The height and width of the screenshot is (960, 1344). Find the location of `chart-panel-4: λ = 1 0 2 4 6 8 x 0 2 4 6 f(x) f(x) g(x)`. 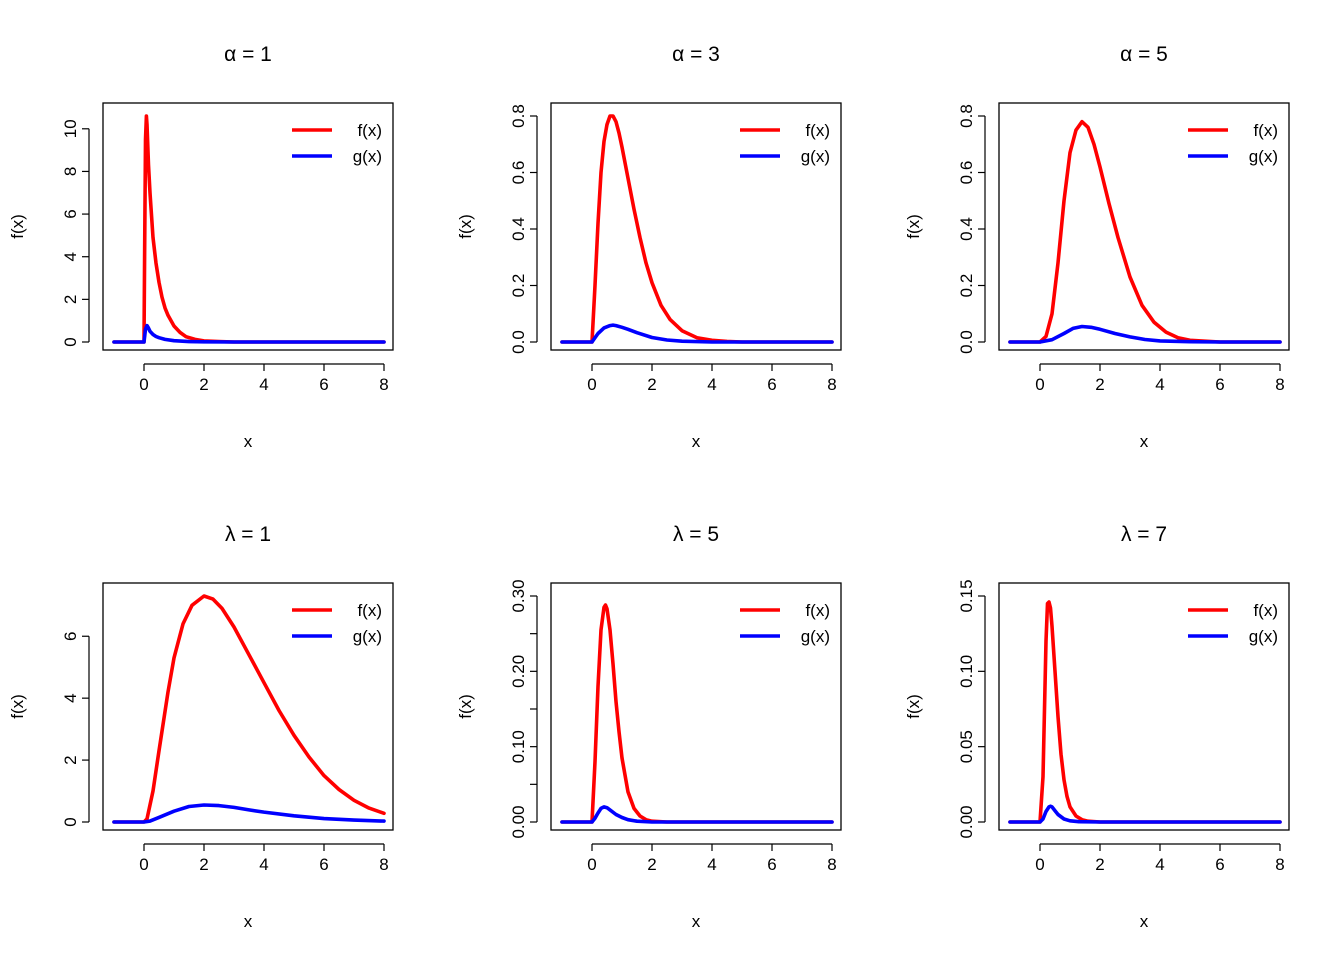

chart-panel-4: λ = 1 0 2 4 6 8 x 0 2 4 6 f(x) f(x) g(x) is located at coordinates (201, 727).